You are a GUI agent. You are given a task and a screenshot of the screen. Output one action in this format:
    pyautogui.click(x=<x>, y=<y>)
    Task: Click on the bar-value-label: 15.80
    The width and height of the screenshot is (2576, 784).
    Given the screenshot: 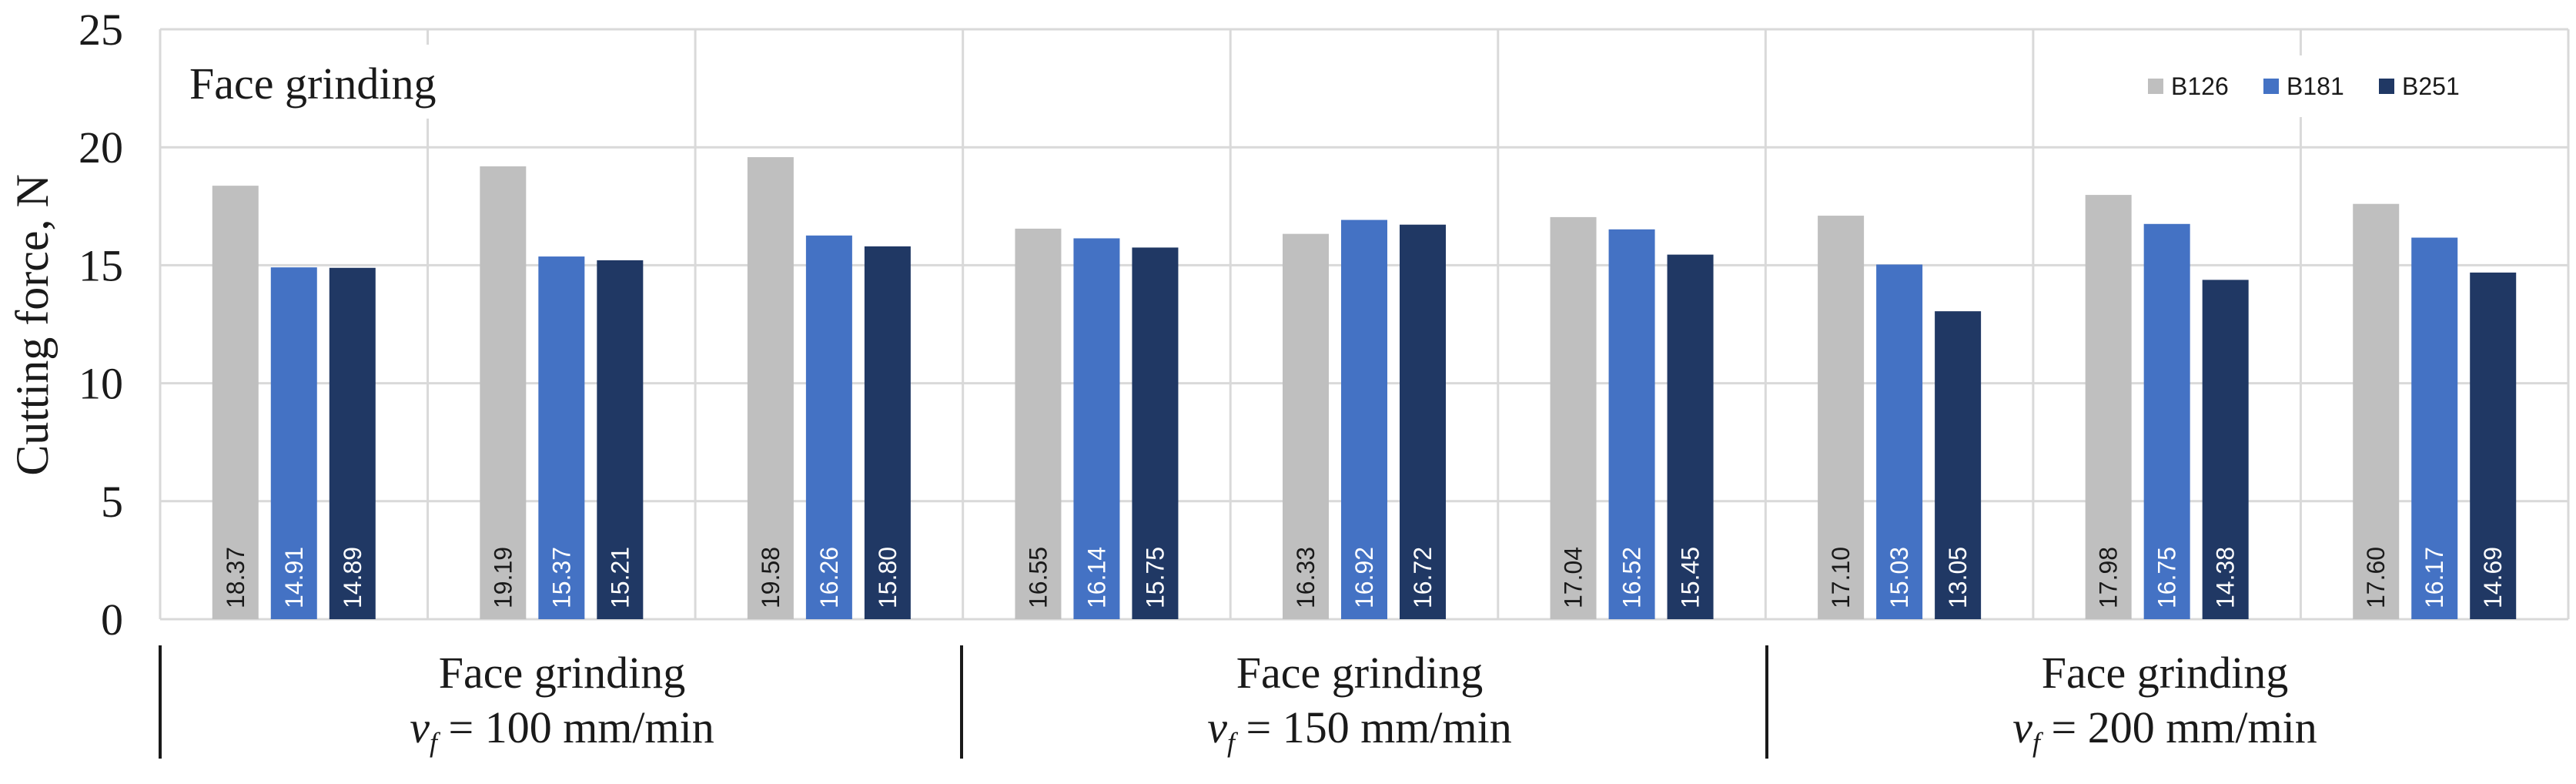 What is the action you would take?
    pyautogui.click(x=888, y=577)
    